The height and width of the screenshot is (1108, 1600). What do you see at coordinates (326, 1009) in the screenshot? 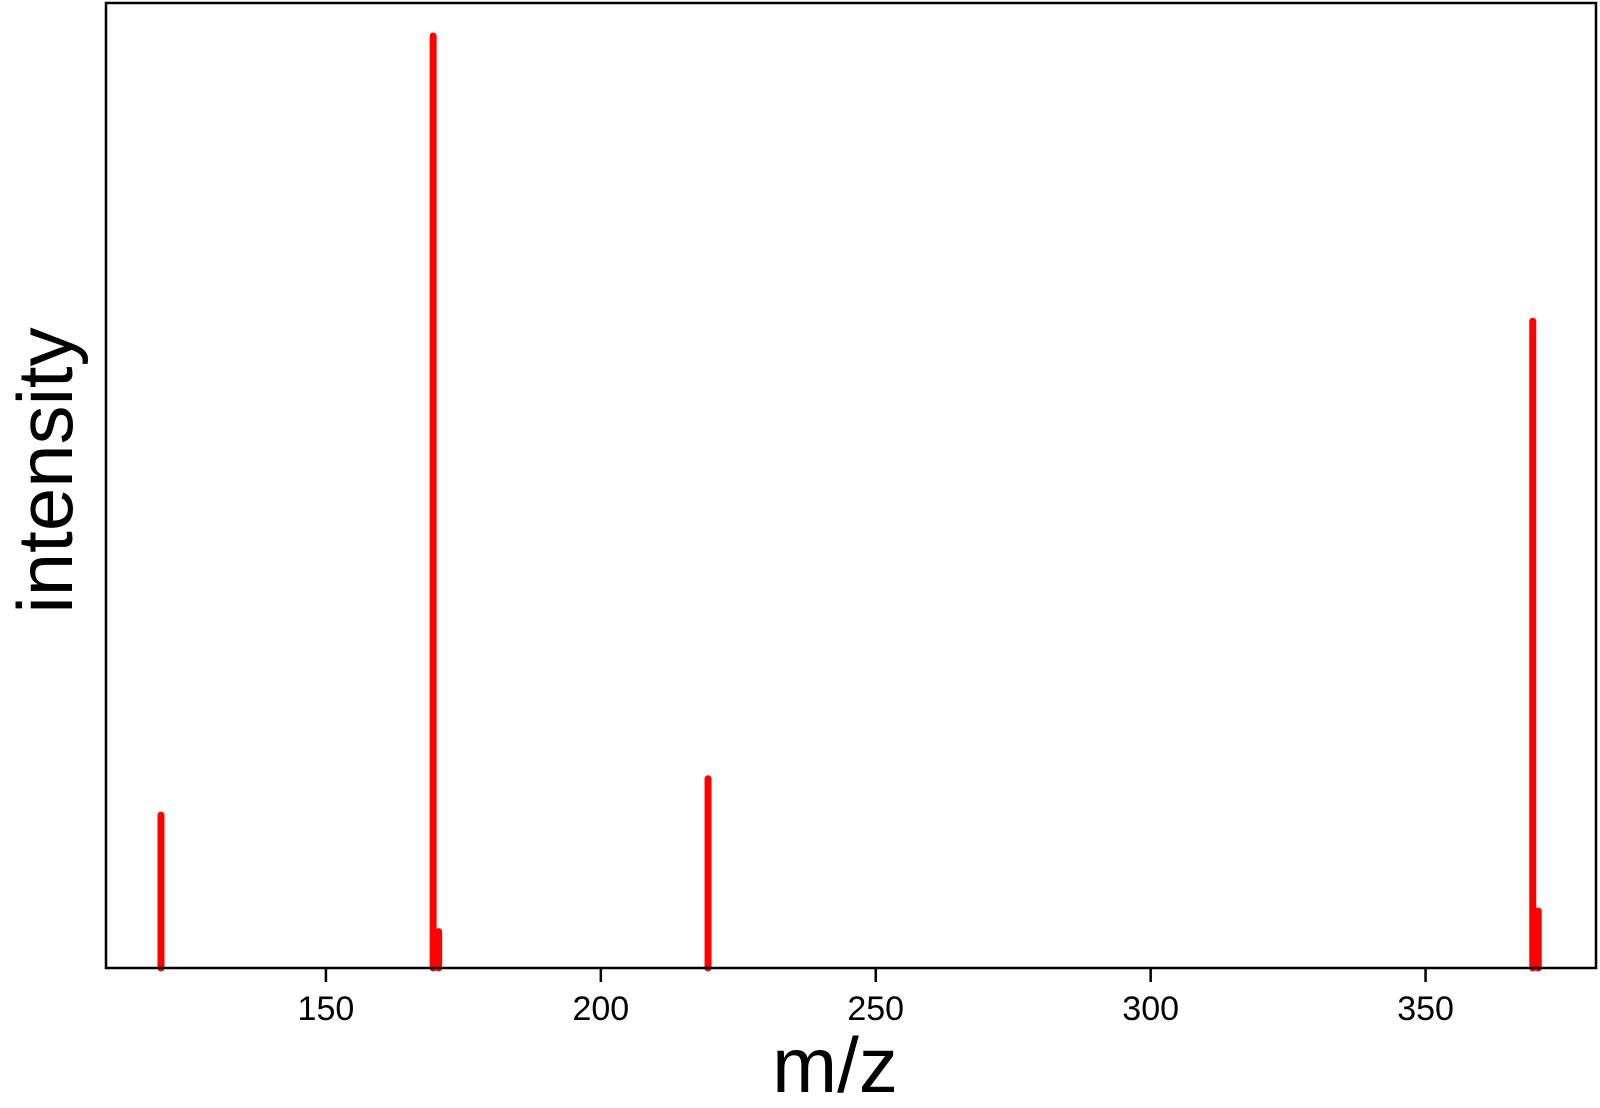
I see `x-tick-label: 150` at bounding box center [326, 1009].